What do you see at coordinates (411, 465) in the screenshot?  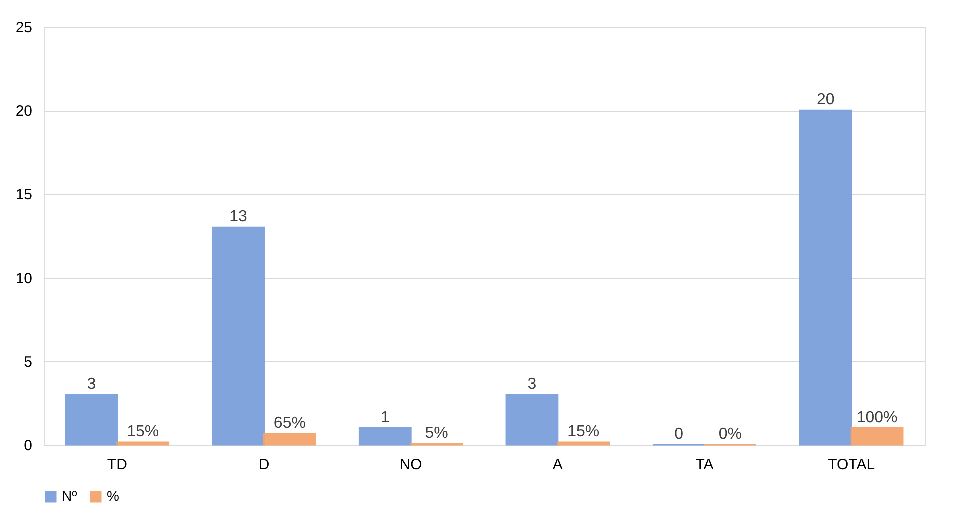 I see `x-tick-label: NO` at bounding box center [411, 465].